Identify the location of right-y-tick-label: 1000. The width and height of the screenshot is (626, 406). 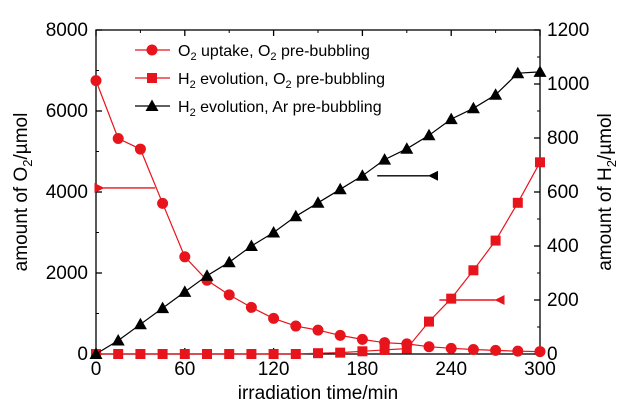
(568, 84).